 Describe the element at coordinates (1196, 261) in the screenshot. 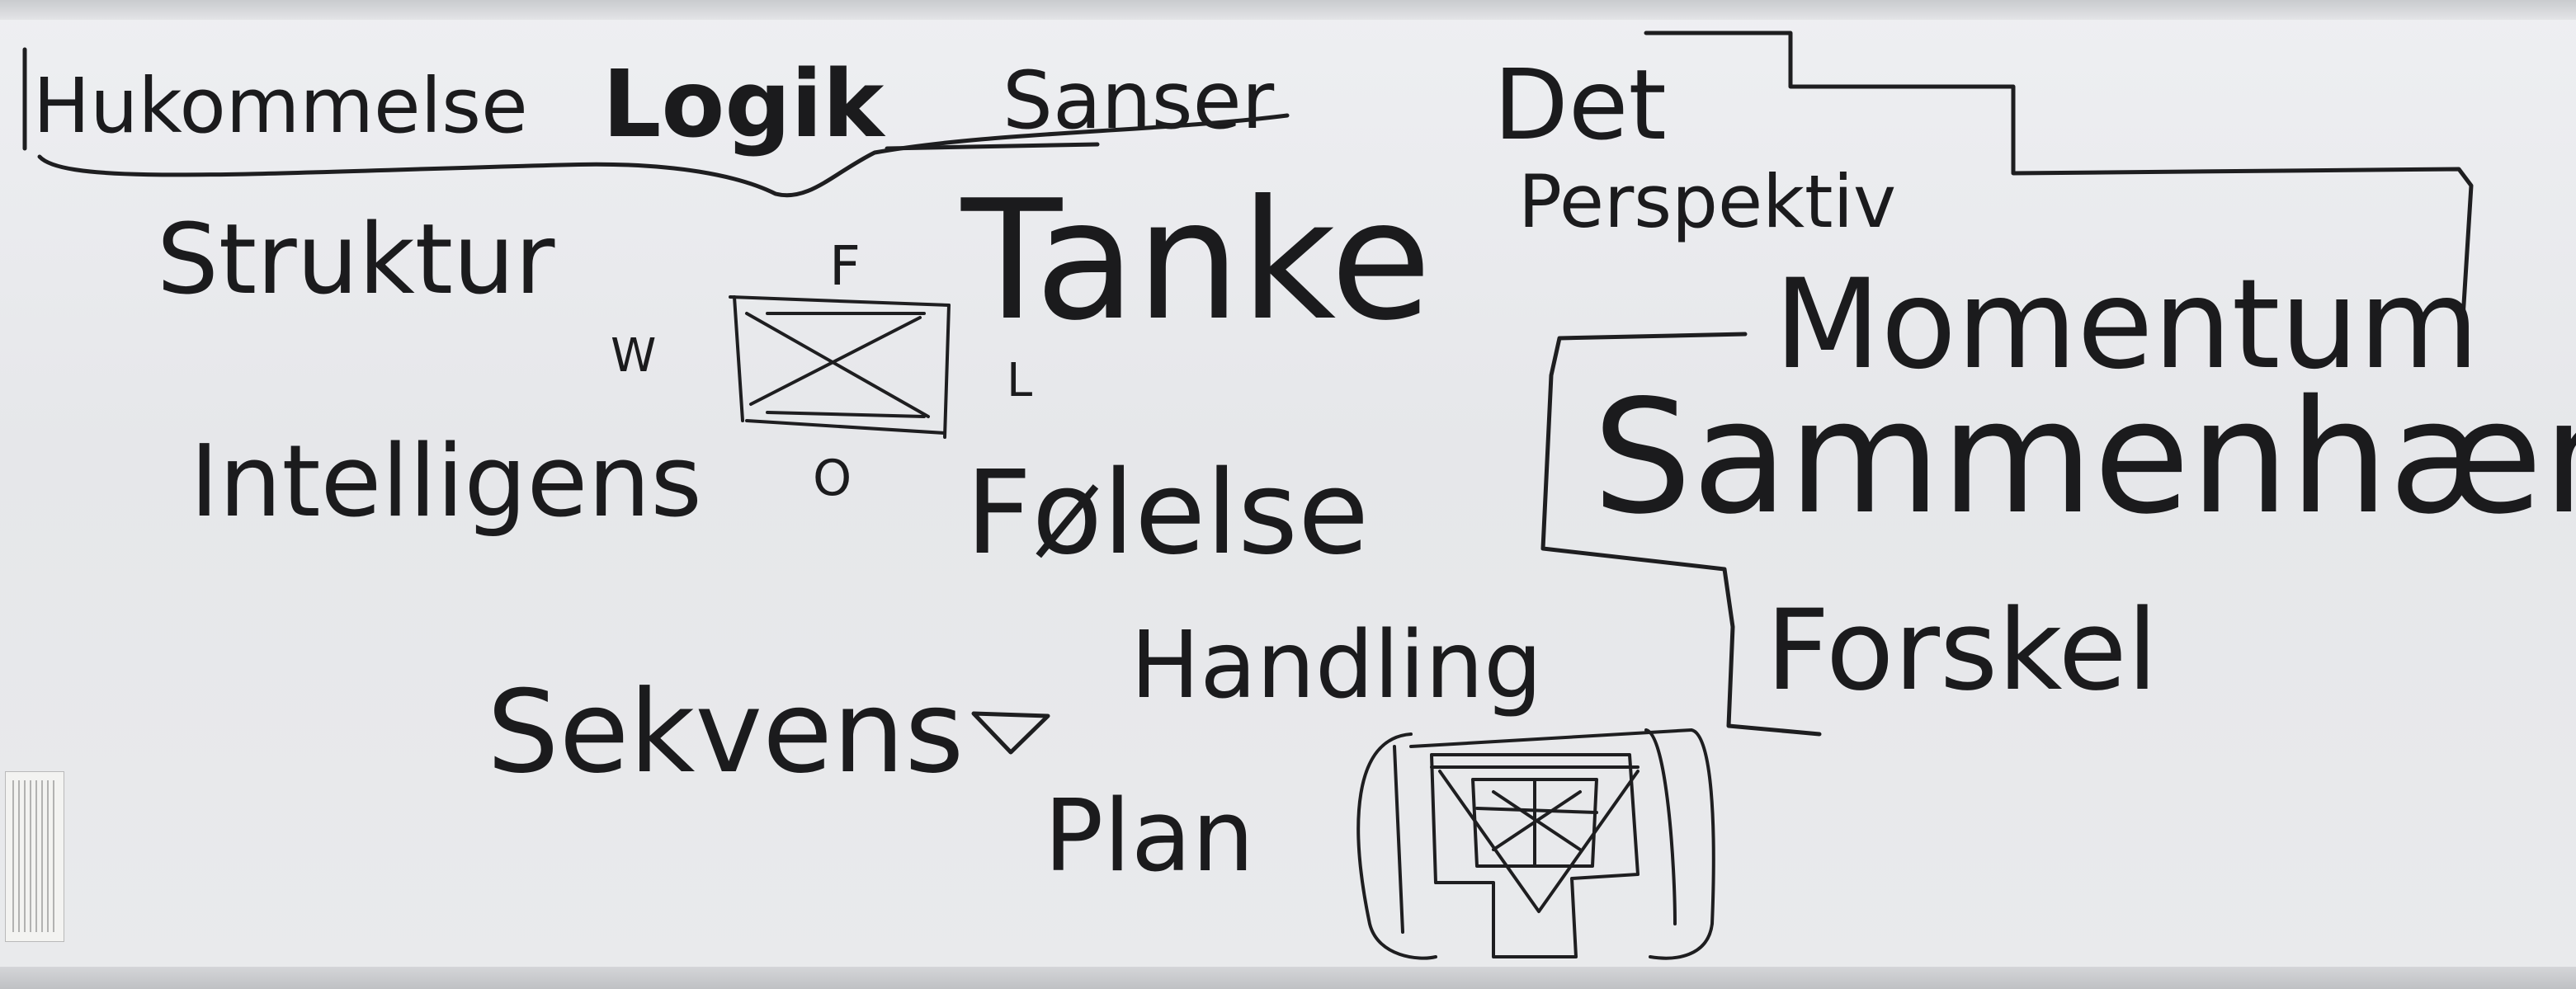

I see `word-tanke: Tanke` at that location.